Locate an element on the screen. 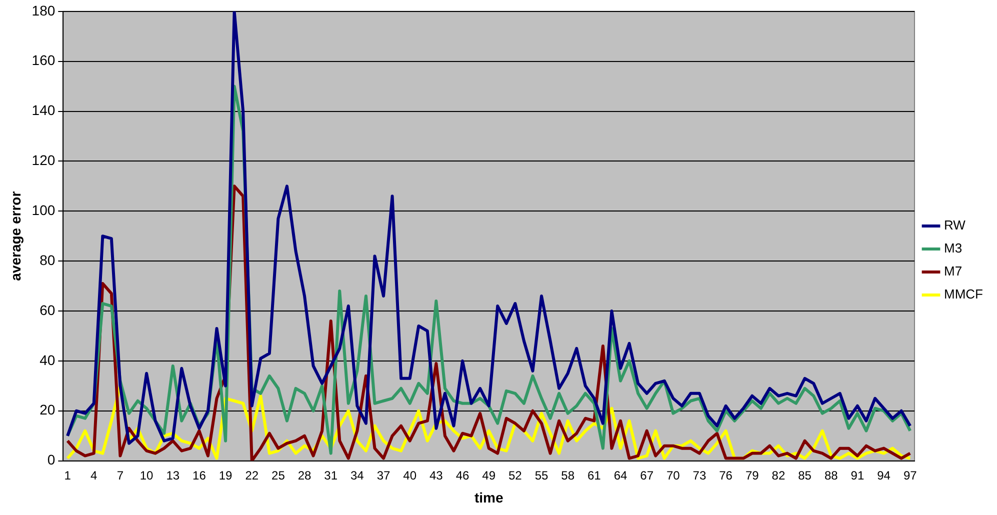 The image size is (997, 515). x-tick-label: 76 is located at coordinates (726, 475).